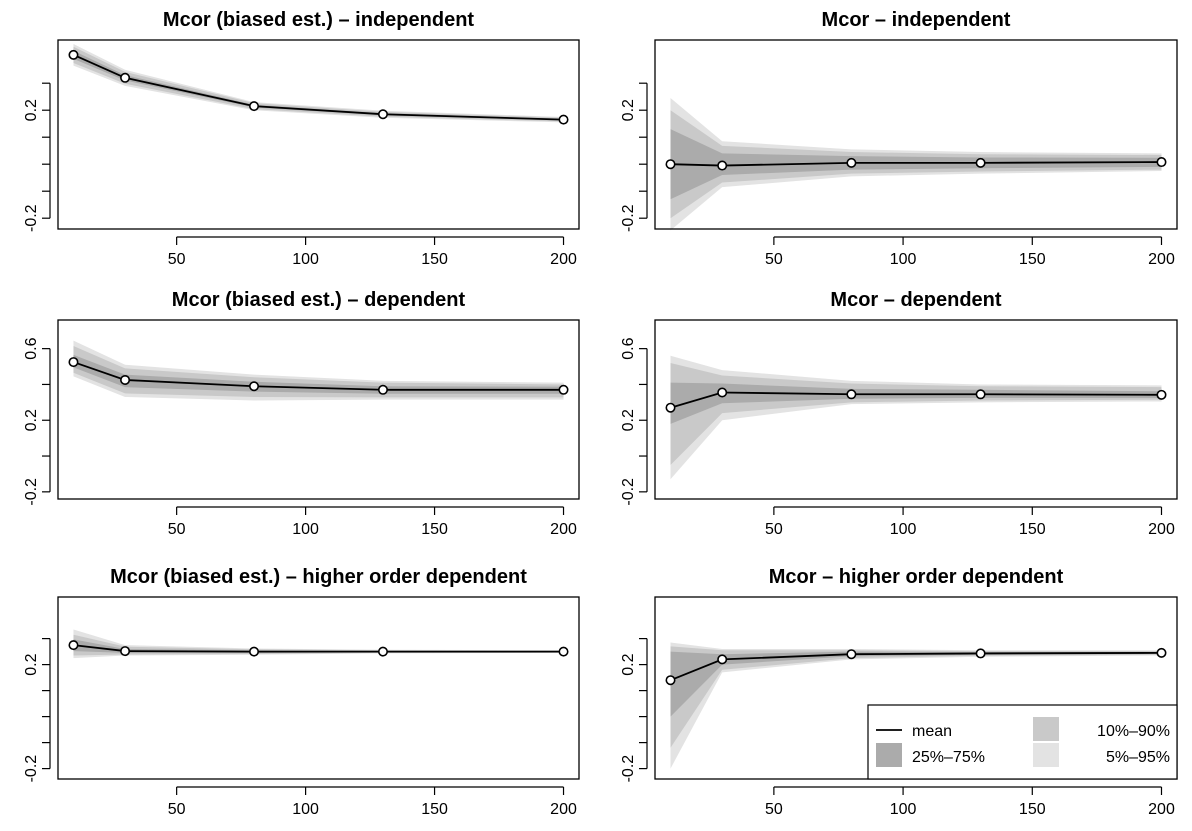 The image size is (1192, 831). Describe the element at coordinates (916, 20) in the screenshot. I see `panel-title: Mcor – independent` at that location.